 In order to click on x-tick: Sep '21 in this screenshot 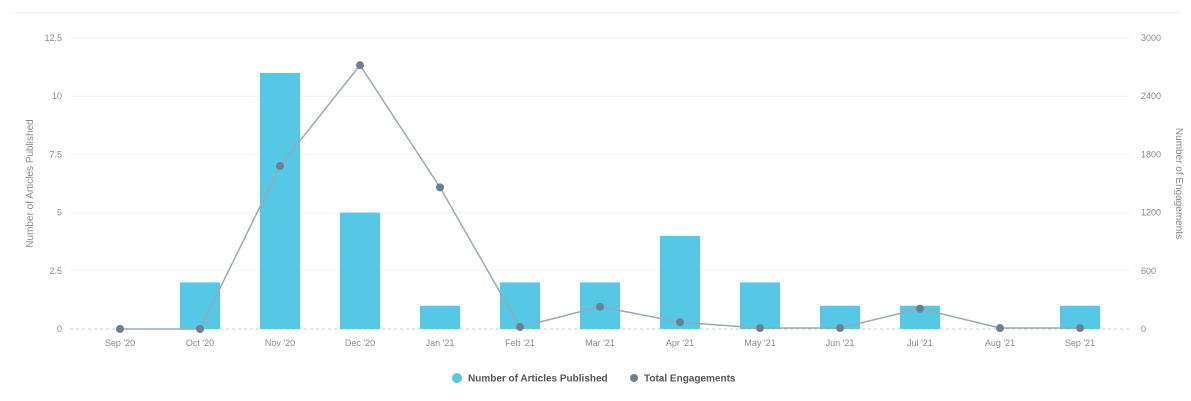, I will do `click(1080, 343)`.